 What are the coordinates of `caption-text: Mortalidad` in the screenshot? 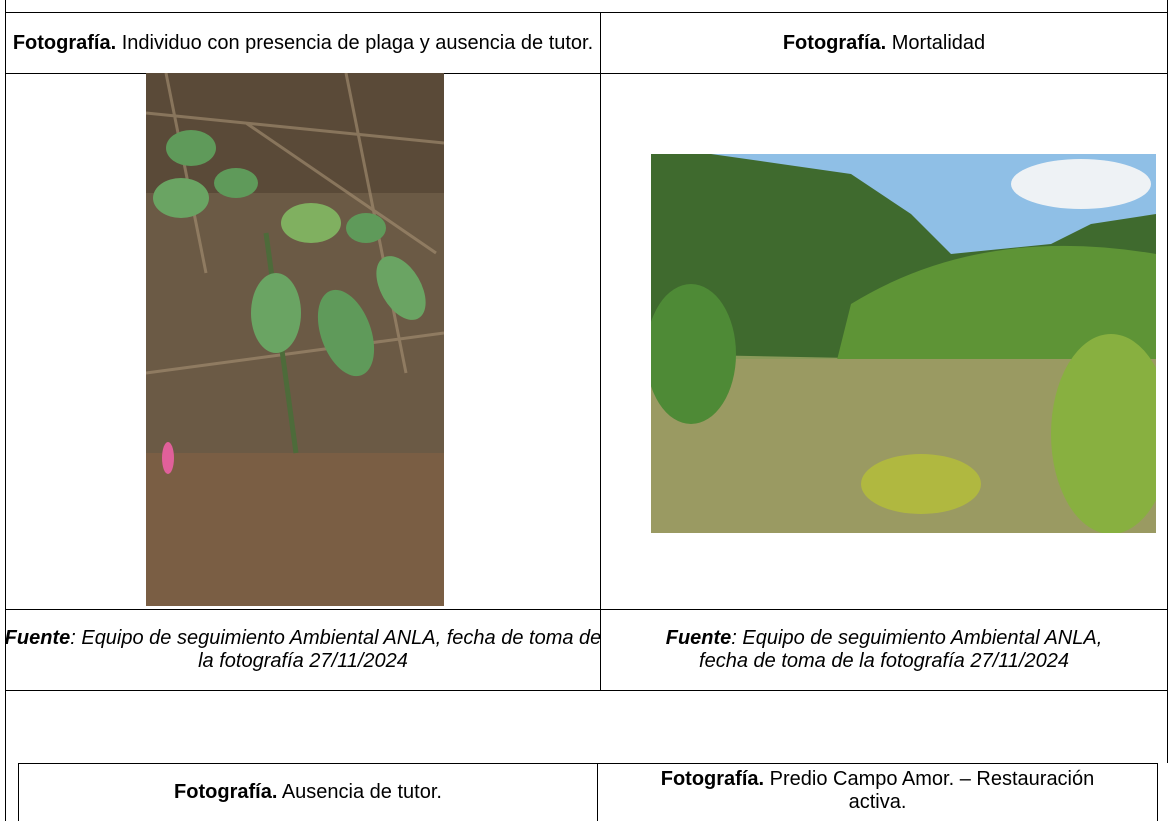 It's located at (938, 42).